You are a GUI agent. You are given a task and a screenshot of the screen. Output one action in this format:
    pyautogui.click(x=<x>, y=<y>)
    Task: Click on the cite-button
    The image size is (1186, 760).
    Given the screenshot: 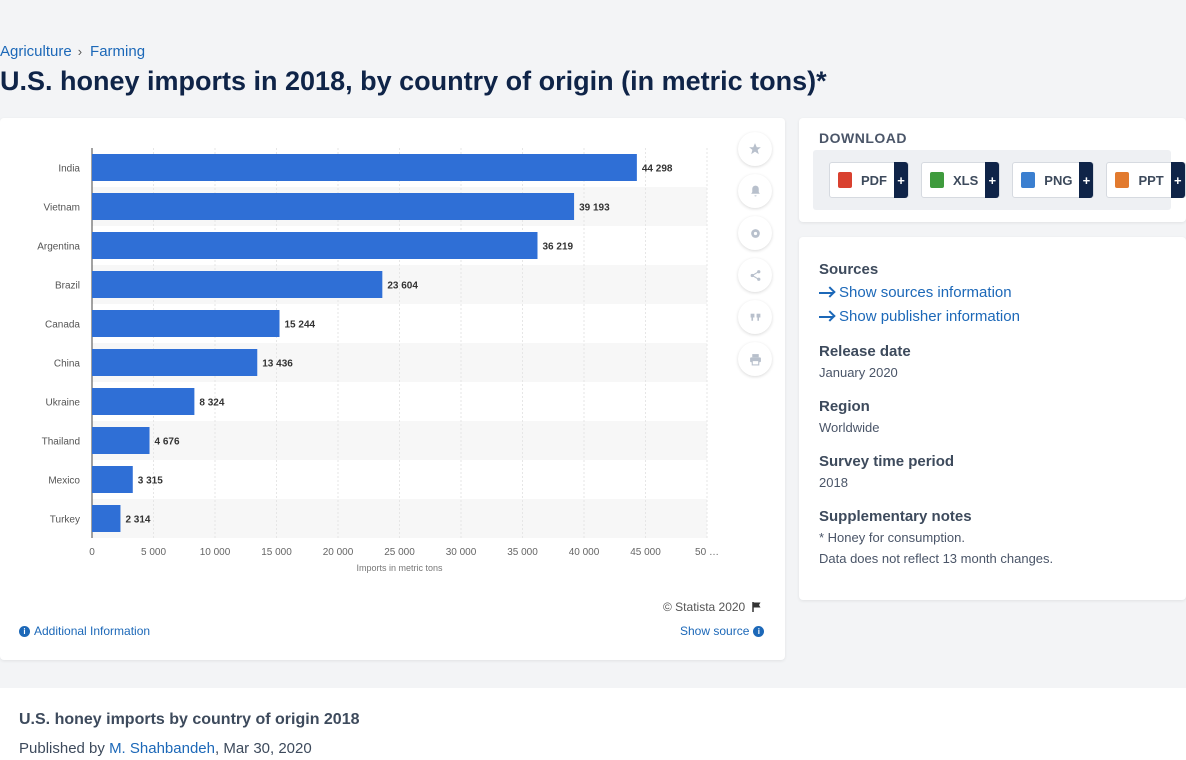 What is the action you would take?
    pyautogui.click(x=755, y=317)
    